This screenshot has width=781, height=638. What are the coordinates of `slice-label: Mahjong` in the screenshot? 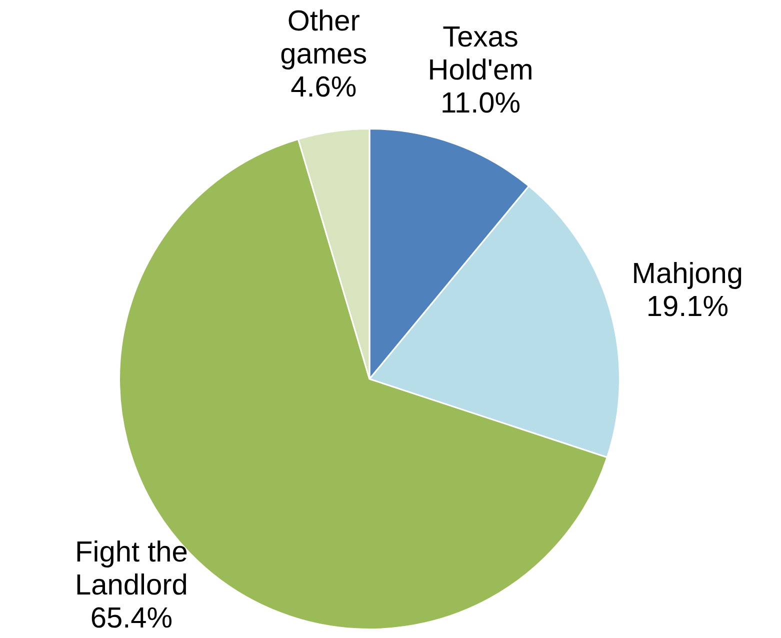 It's located at (688, 274).